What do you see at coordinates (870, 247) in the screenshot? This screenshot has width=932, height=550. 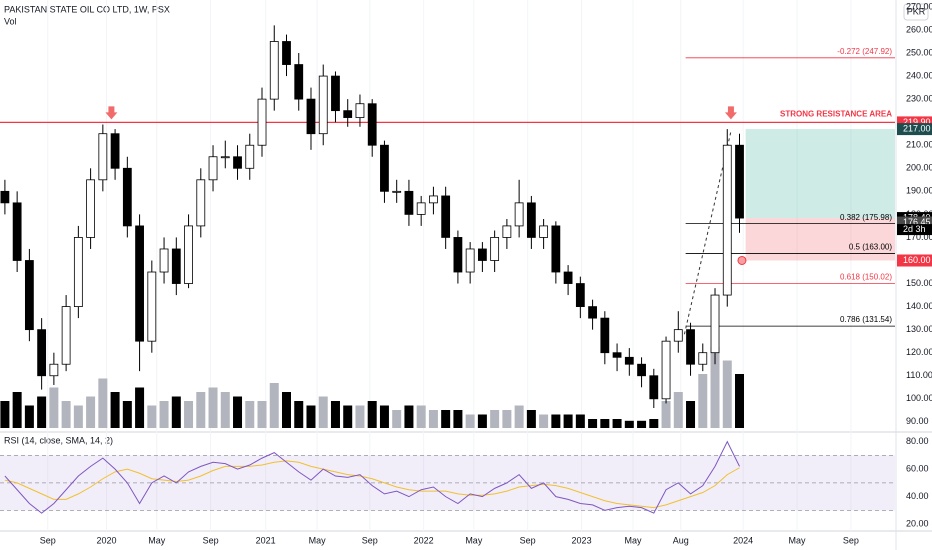 I see `fib-label: 0.5 (163.00)` at bounding box center [870, 247].